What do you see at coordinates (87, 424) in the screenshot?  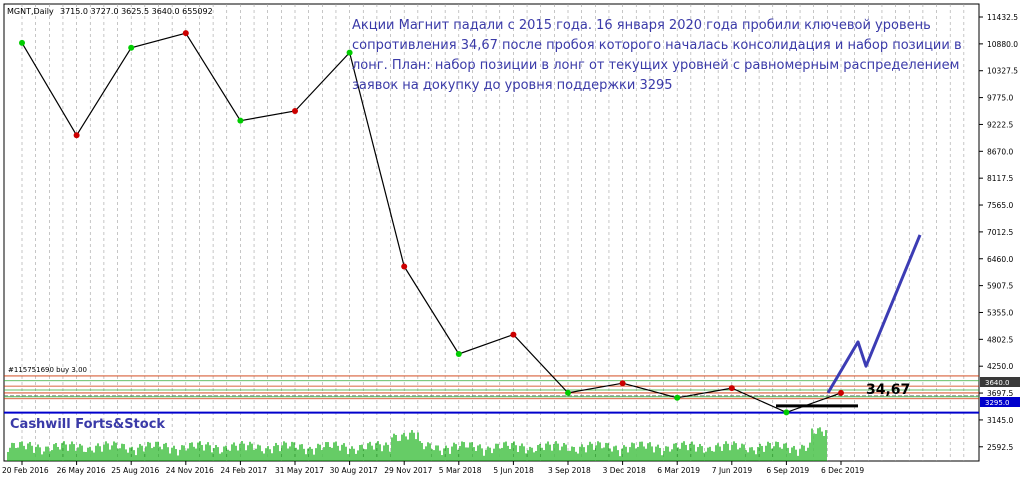 I see `watermark: Cashwill Forts&Stock` at bounding box center [87, 424].